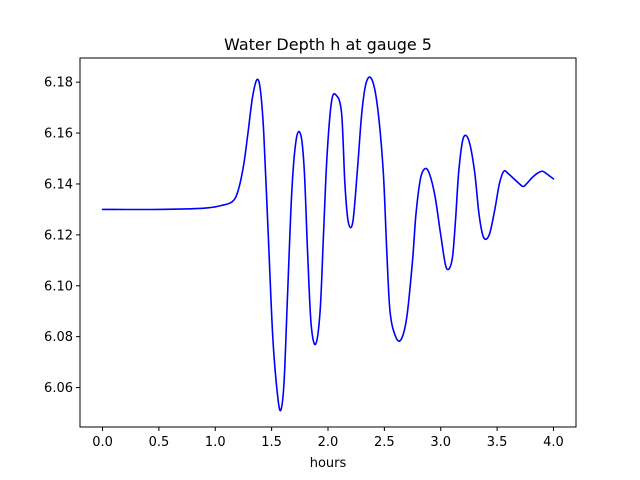 This screenshot has height=480, width=640. Describe the element at coordinates (328, 442) in the screenshot. I see `x-tick-label: 2.0` at that location.